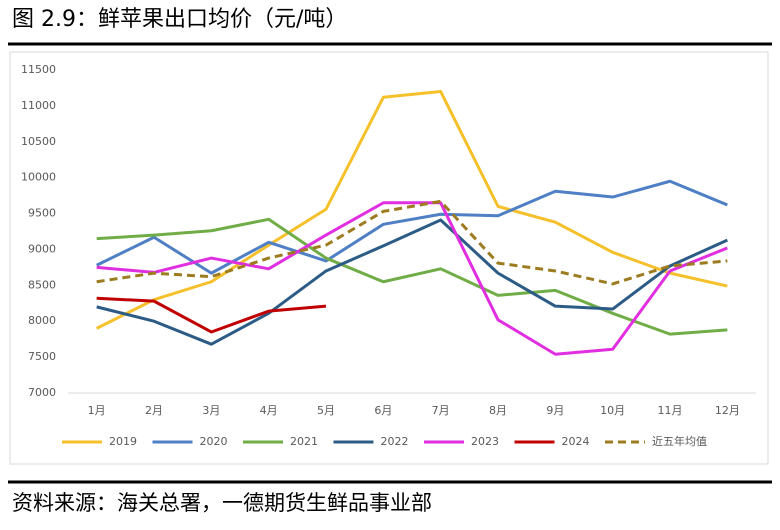 This screenshot has width=780, height=530. What do you see at coordinates (154, 410) in the screenshot?
I see `x-tick-label: 2月` at bounding box center [154, 410].